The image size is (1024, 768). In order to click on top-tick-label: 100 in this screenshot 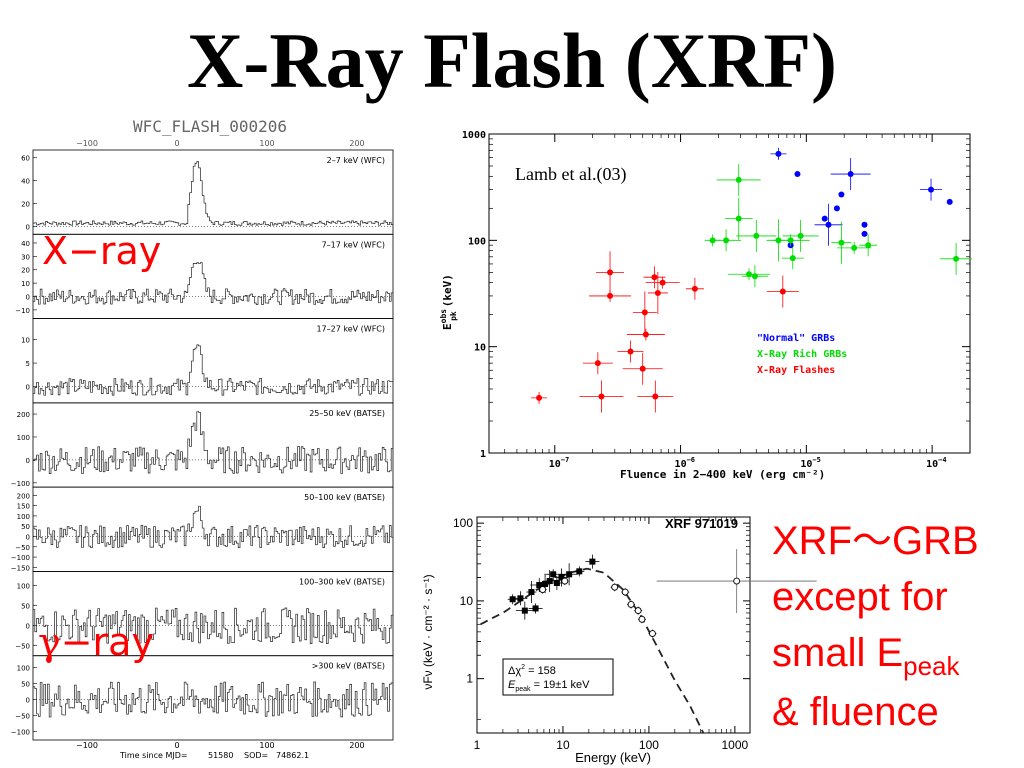, I will do `click(266, 143)`.